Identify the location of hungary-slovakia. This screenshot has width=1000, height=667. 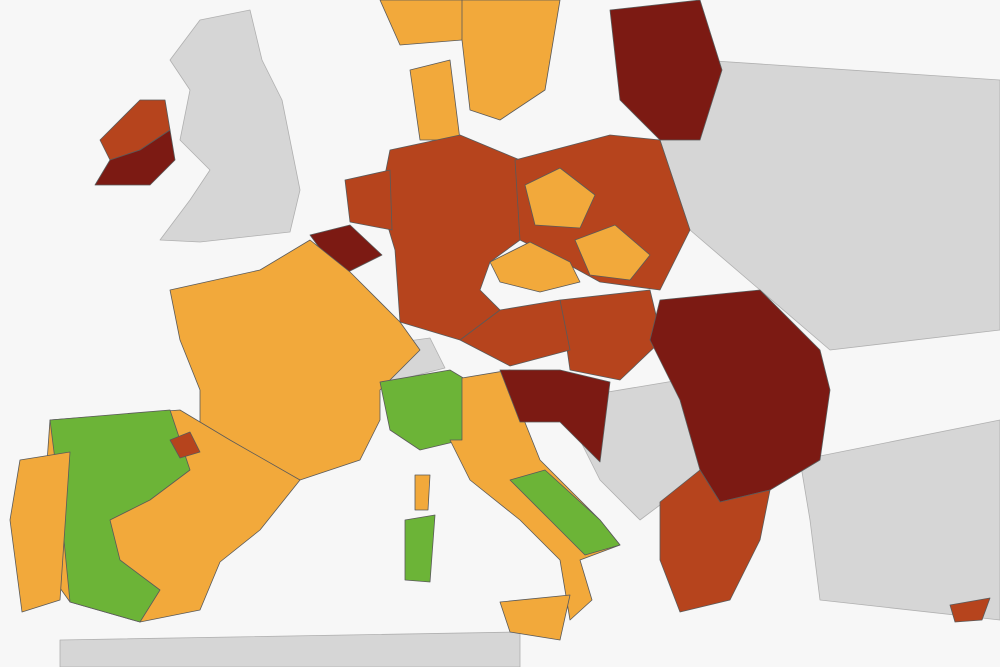
(611, 335).